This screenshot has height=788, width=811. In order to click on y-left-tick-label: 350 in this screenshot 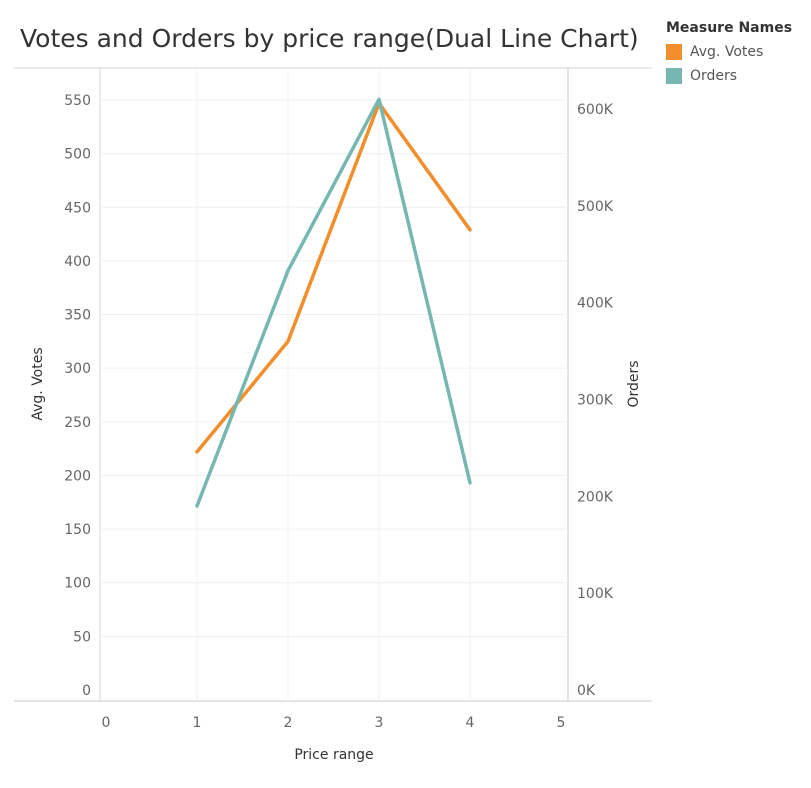, I will do `click(77, 316)`.